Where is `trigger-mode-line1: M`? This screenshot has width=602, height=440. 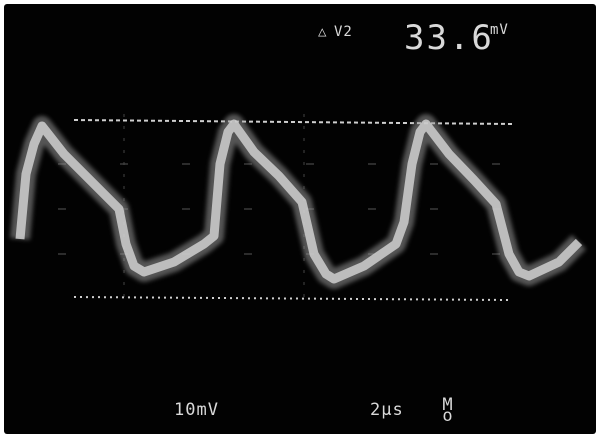
trigger-mode-line1: M is located at coordinates (448, 405).